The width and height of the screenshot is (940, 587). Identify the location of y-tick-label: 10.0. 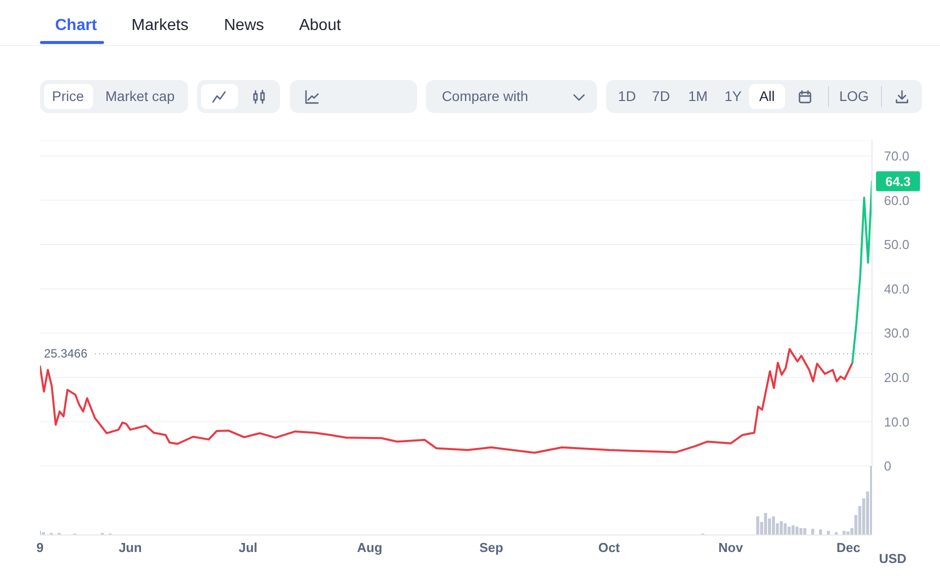
(897, 422).